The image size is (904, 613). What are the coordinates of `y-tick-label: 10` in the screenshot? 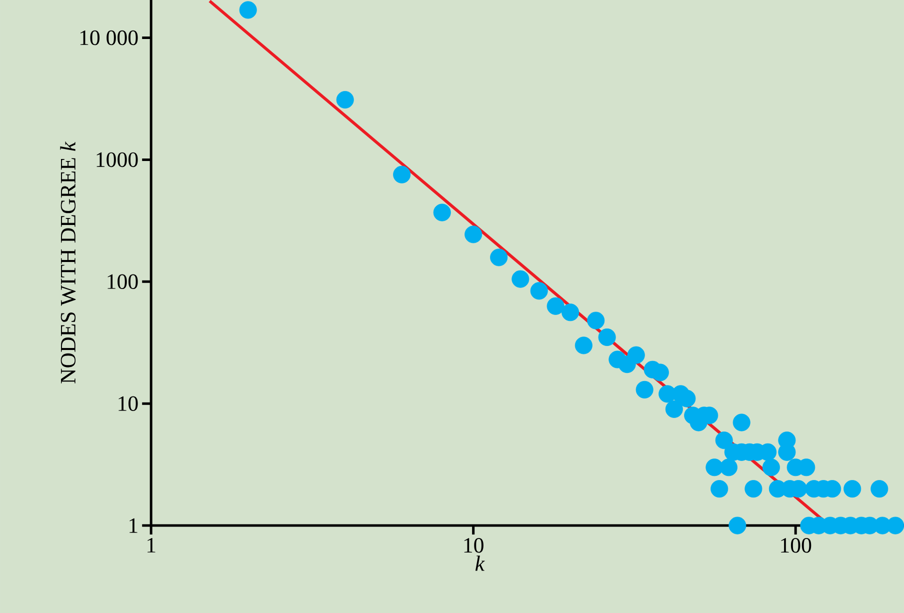 It's located at (128, 403).